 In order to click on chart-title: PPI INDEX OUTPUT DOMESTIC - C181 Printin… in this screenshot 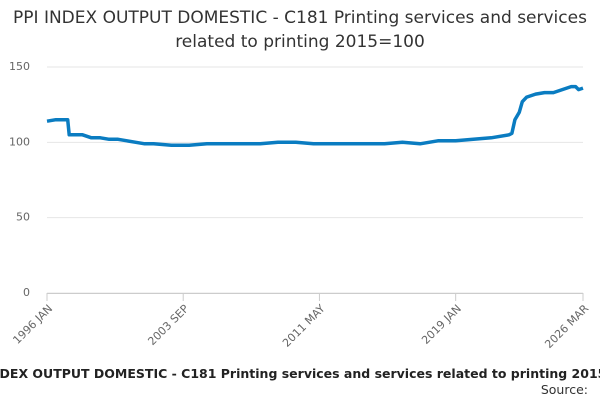, I will do `click(300, 30)`.